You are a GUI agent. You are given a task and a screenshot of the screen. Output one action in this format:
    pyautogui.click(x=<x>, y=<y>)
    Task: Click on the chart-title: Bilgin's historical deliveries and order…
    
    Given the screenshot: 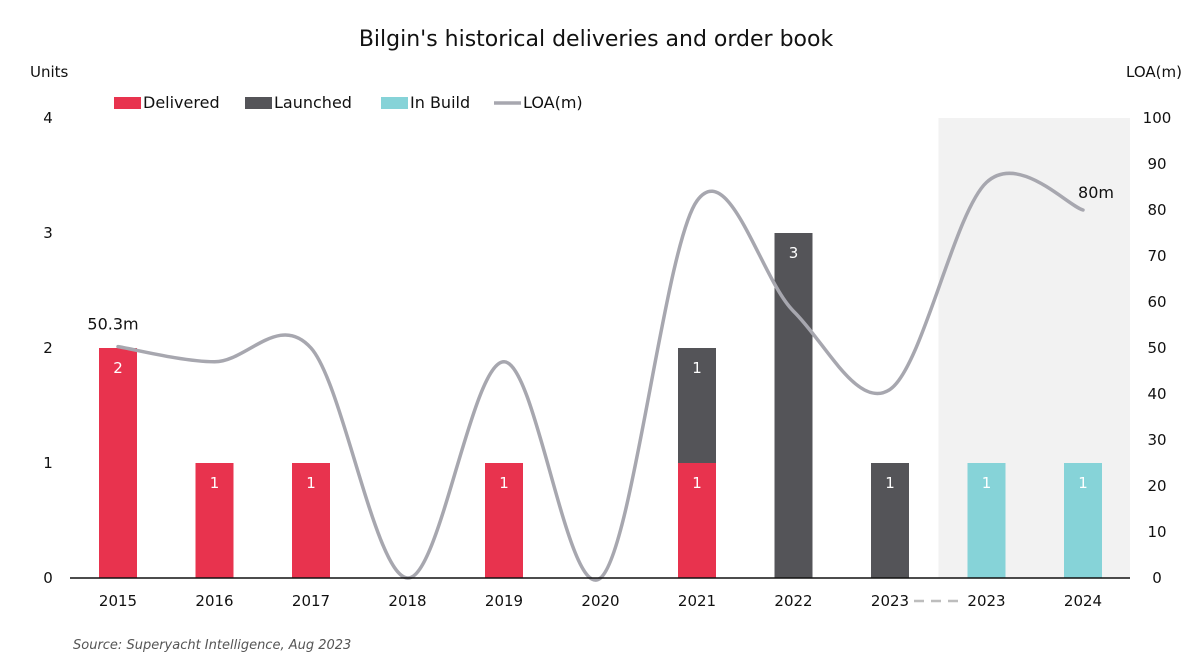 What is the action you would take?
    pyautogui.click(x=596, y=39)
    